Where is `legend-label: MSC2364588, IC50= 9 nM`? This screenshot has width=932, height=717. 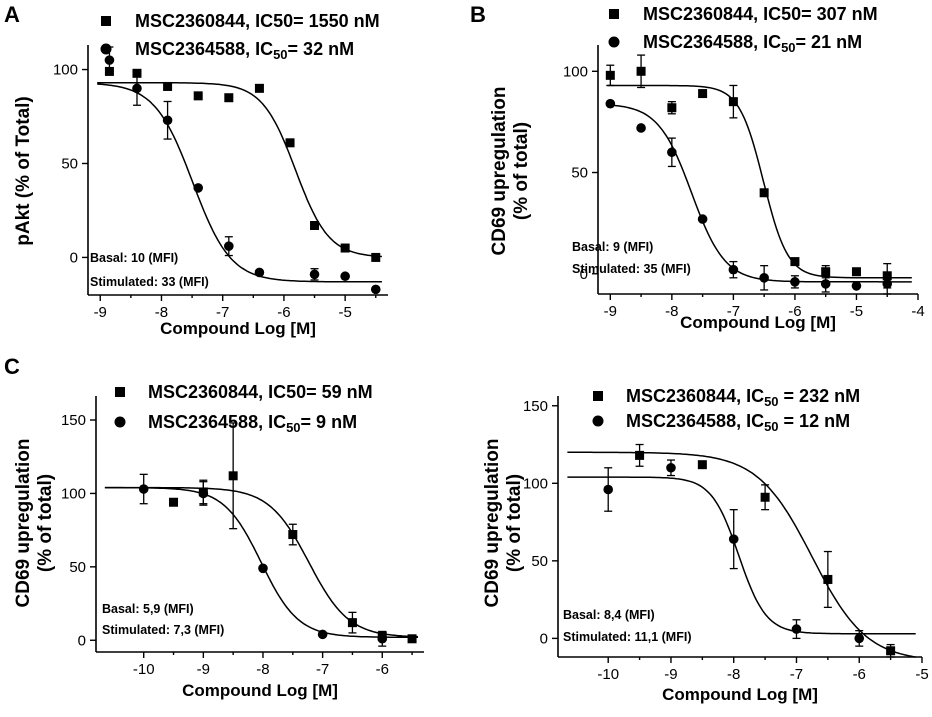 legend-label: MSC2364588, IC50= 9 nM is located at coordinates (252, 423).